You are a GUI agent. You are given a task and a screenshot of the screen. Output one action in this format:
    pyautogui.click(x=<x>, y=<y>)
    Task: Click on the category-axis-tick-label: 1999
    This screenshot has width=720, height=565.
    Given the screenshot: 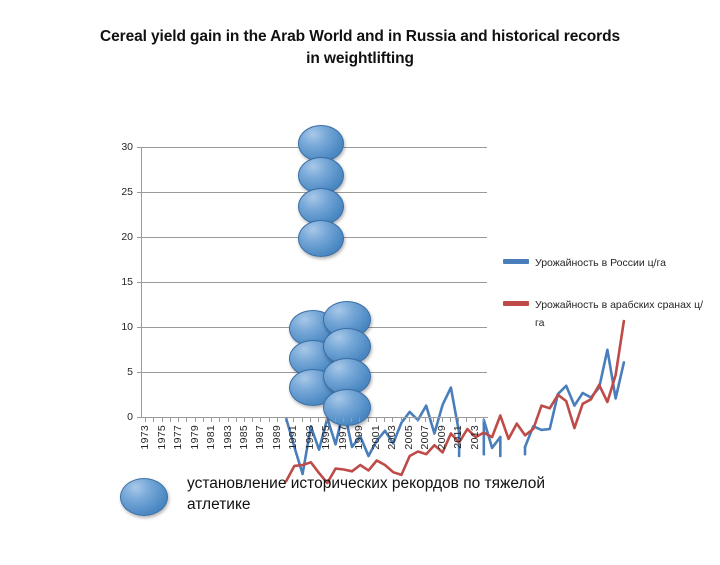 What is the action you would take?
    pyautogui.click(x=359, y=437)
    